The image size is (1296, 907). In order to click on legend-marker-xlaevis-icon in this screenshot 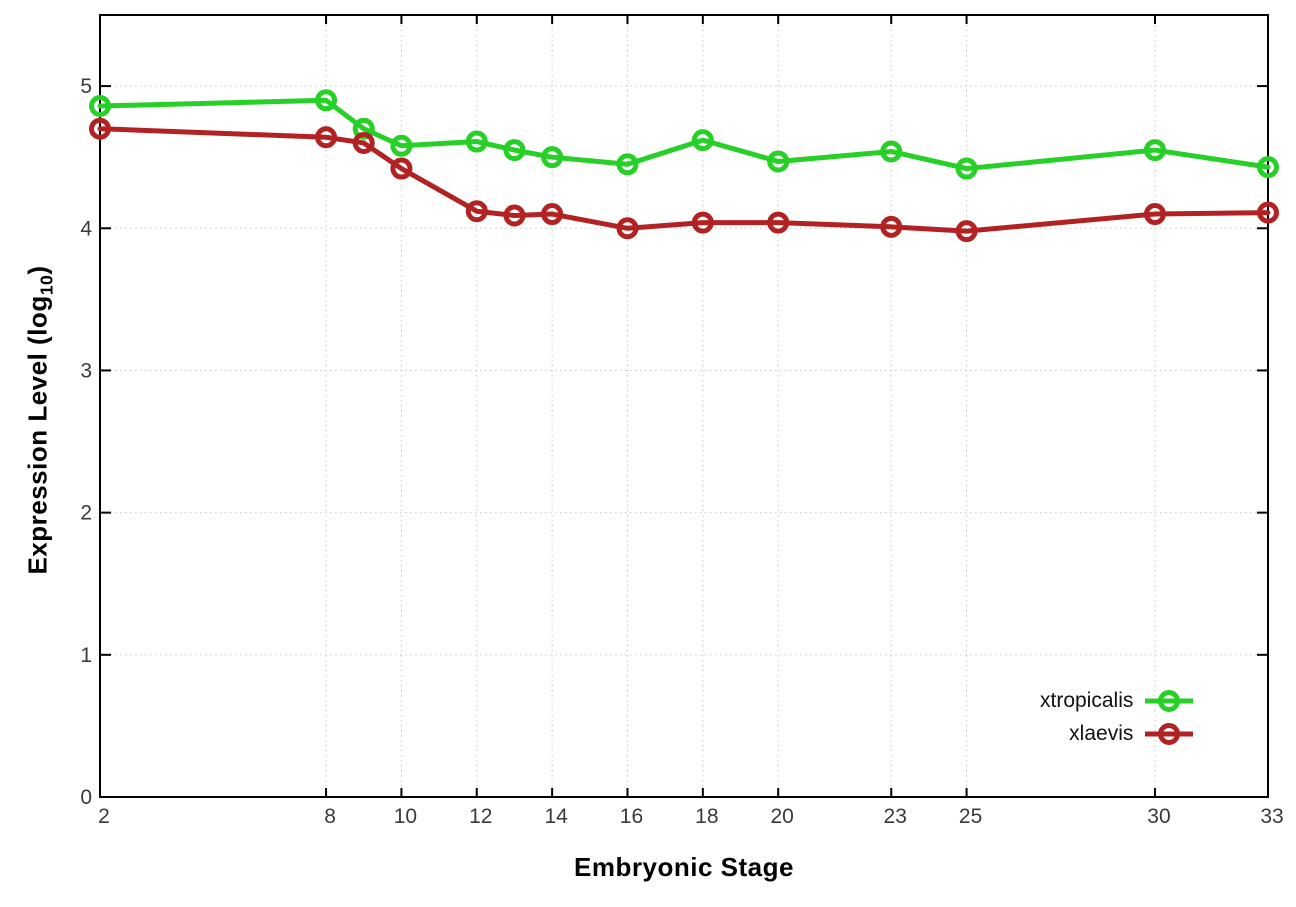, I will do `click(1169, 733)`.